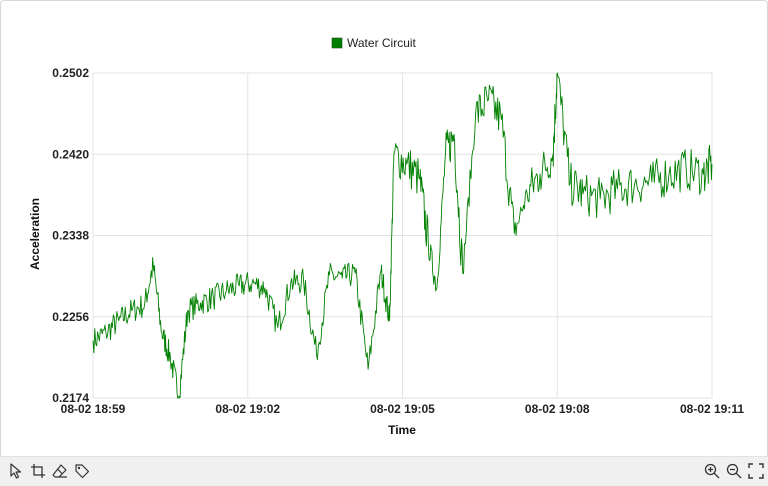 Image resolution: width=768 pixels, height=486 pixels. I want to click on legend-label: Water Circuit, so click(382, 43).